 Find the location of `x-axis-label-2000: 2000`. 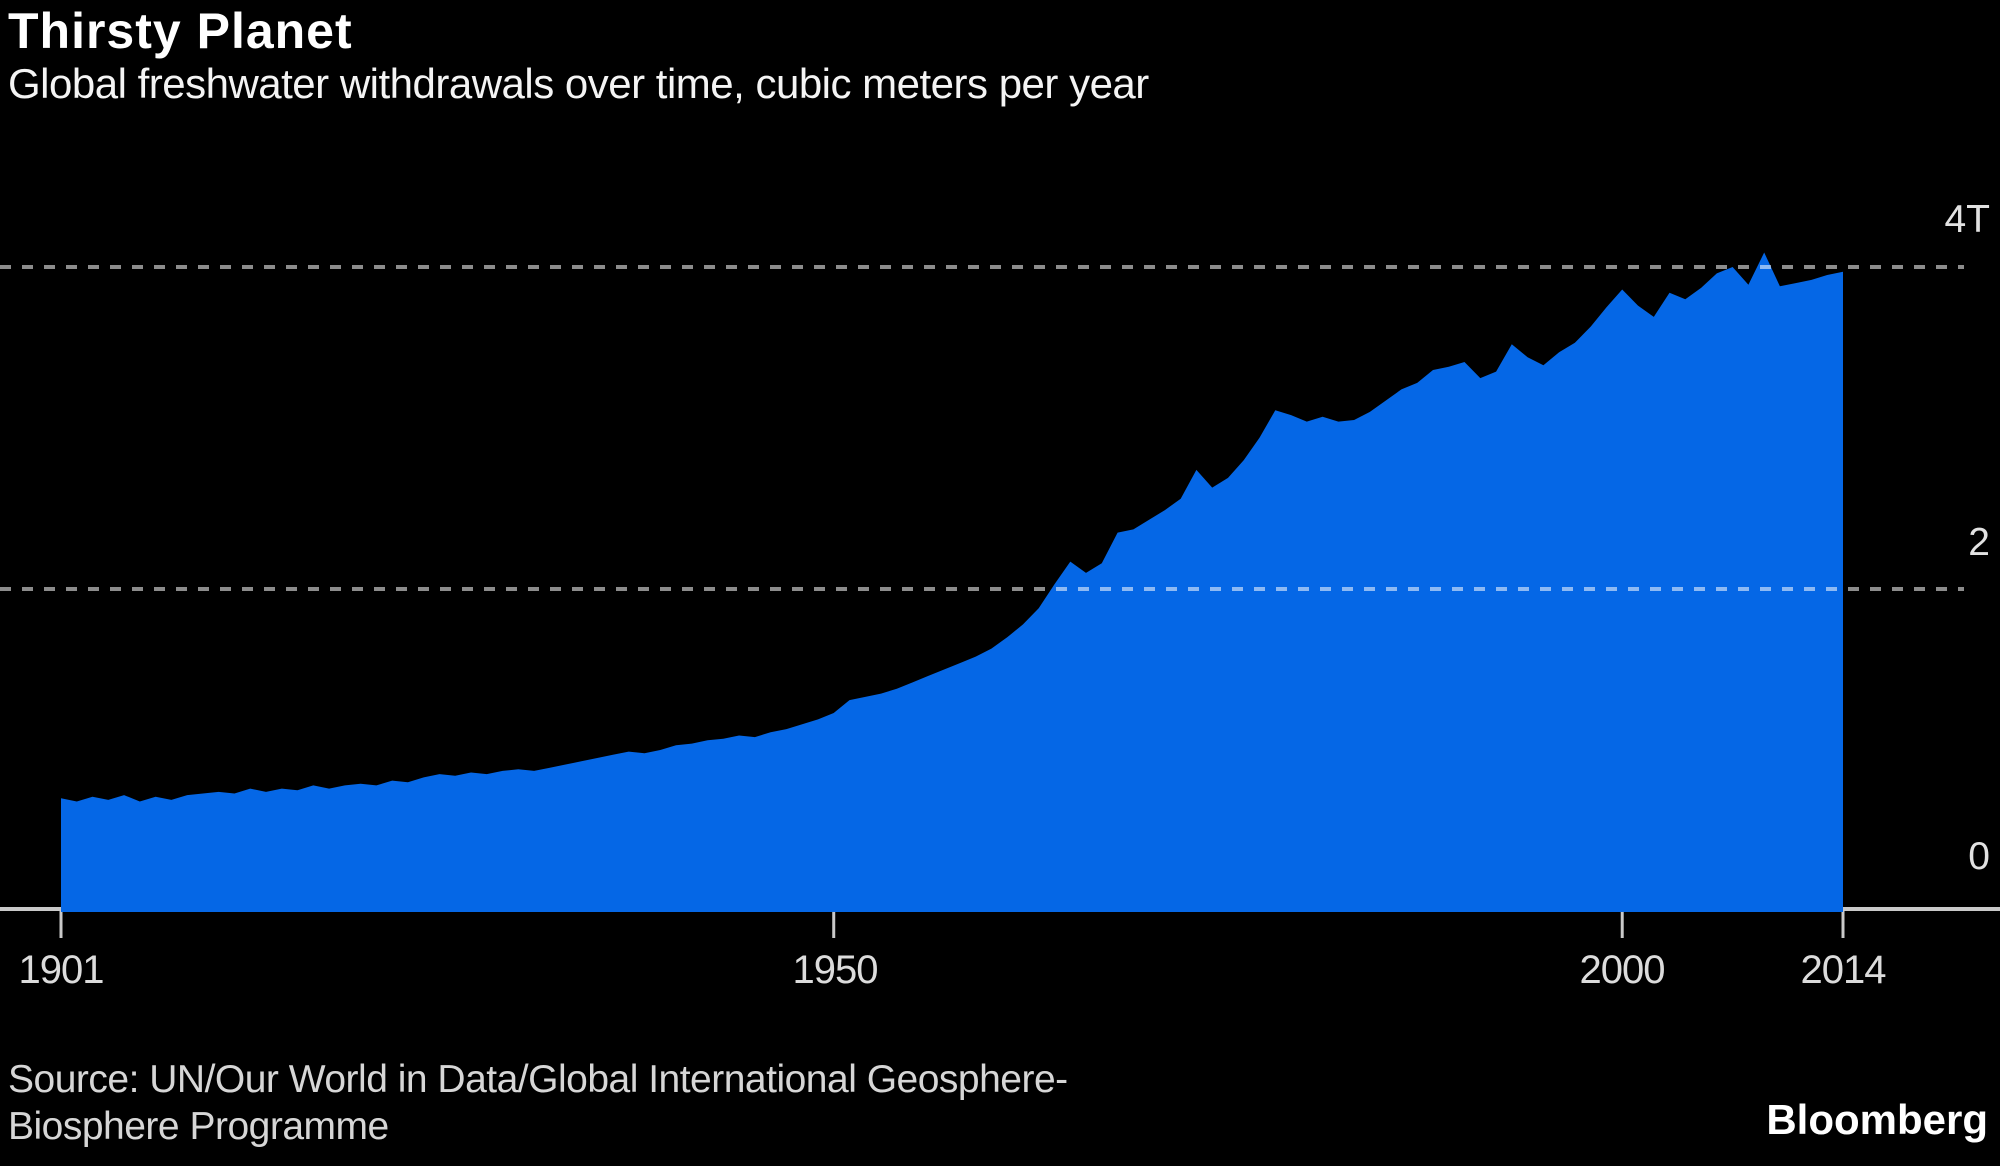

x-axis-label-2000: 2000 is located at coordinates (1622, 970).